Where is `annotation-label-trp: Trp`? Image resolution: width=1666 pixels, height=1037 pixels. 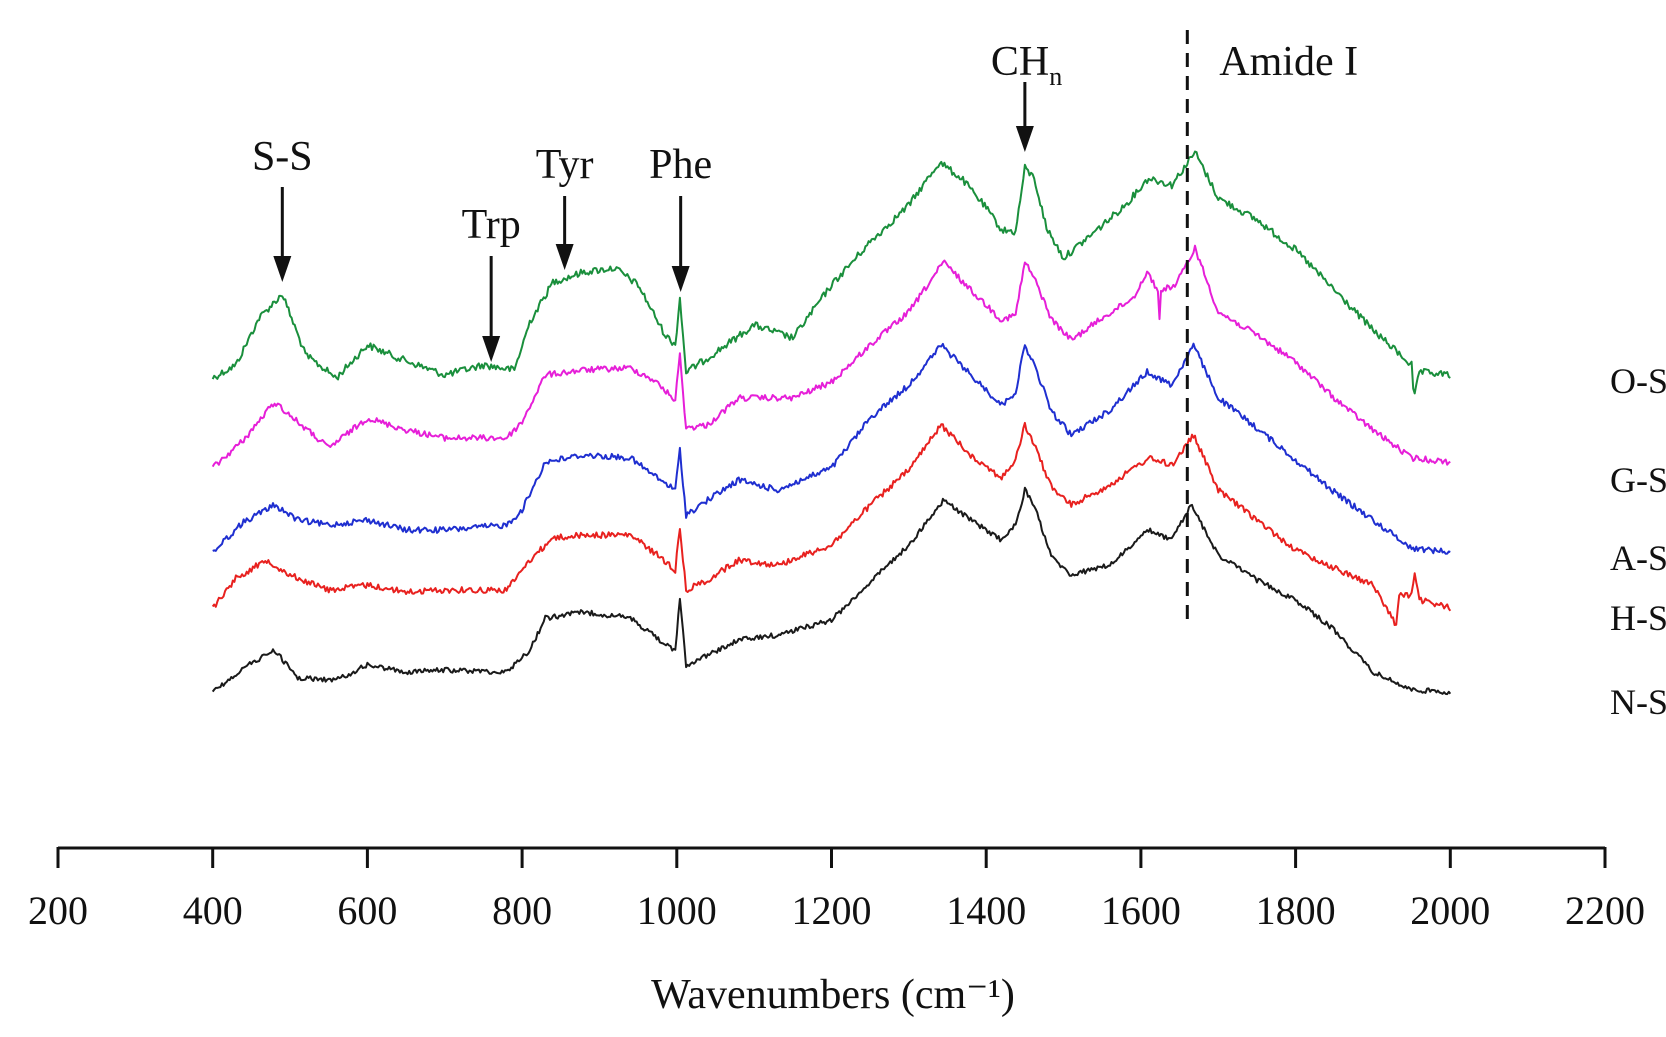 annotation-label-trp: Trp is located at coordinates (491, 225).